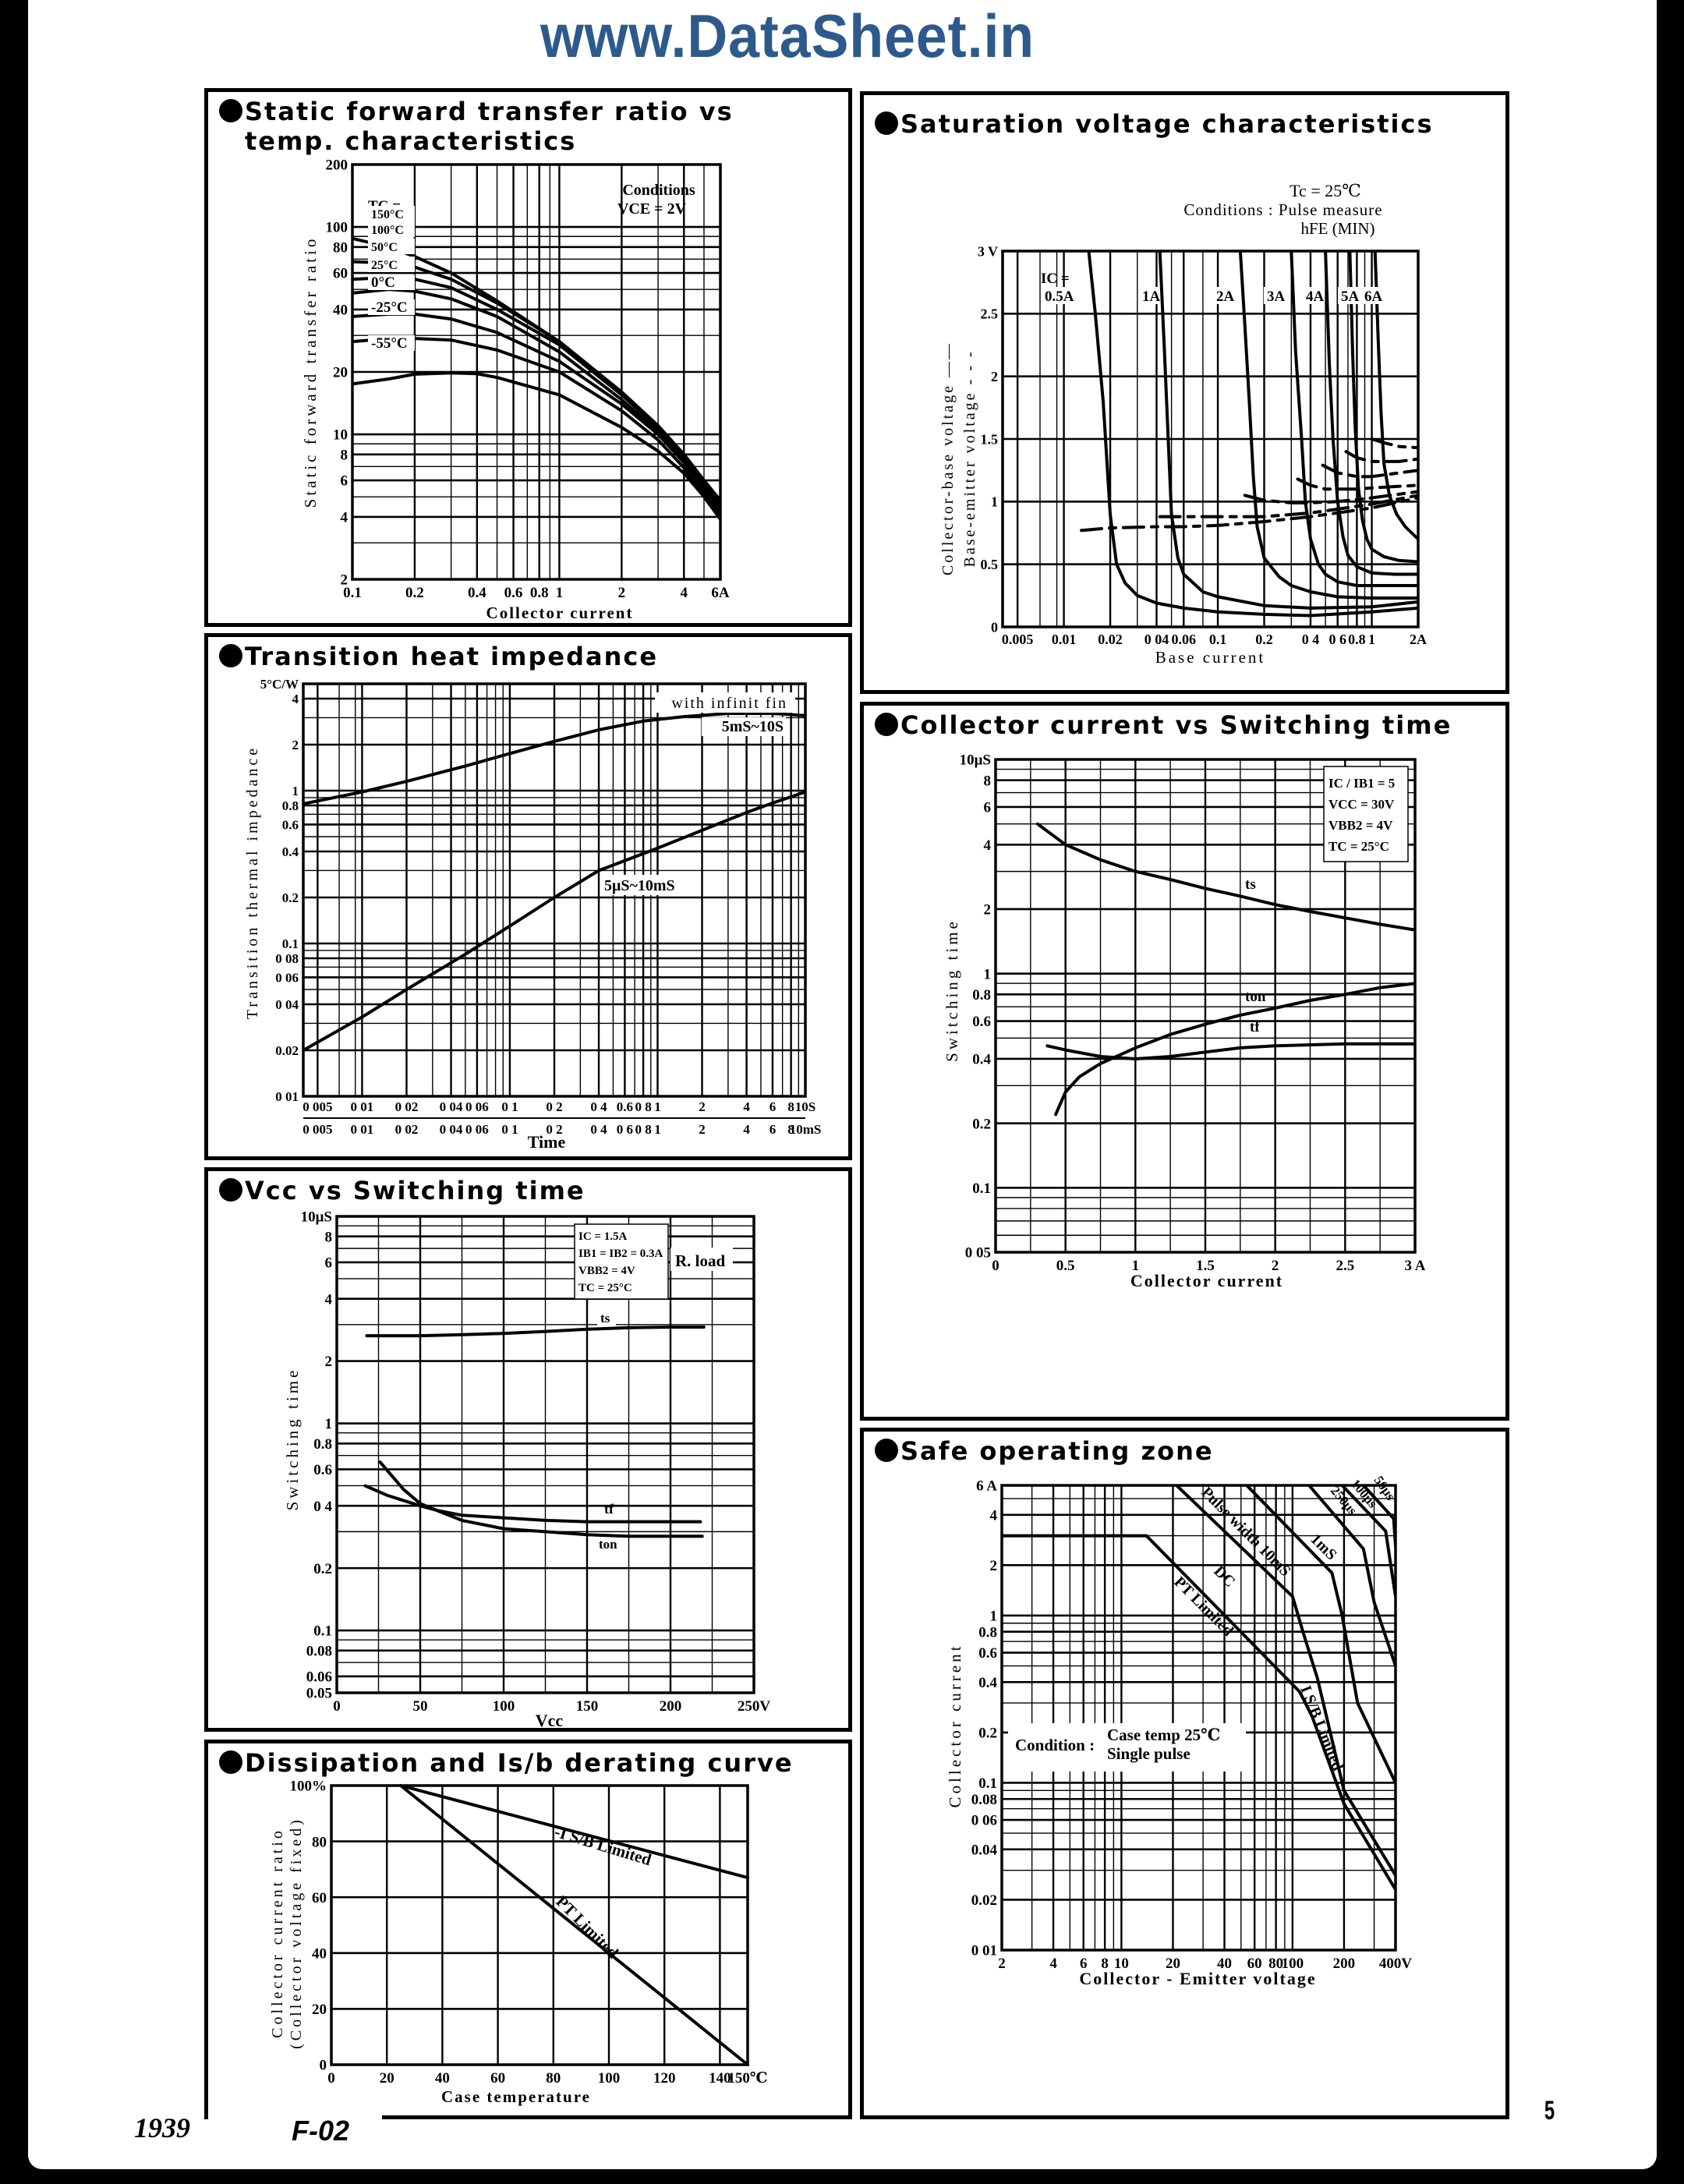  What do you see at coordinates (1211, 658) in the screenshot?
I see `svg-text: Base current` at bounding box center [1211, 658].